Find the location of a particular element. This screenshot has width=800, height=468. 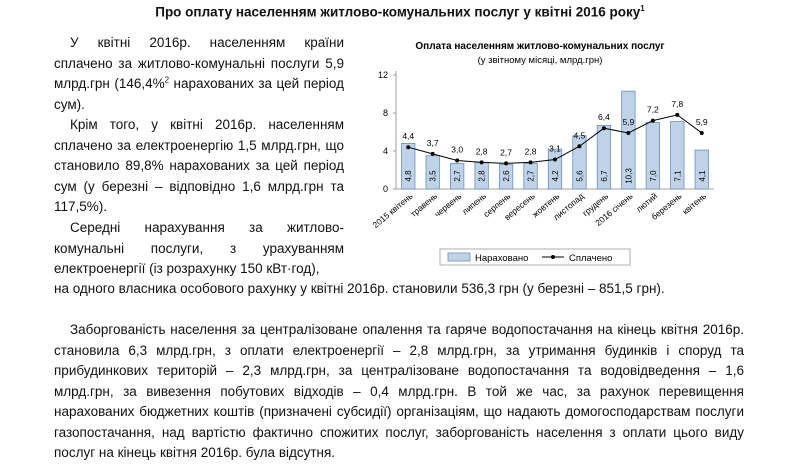

bar-label-charged: 10,3 is located at coordinates (628, 176).